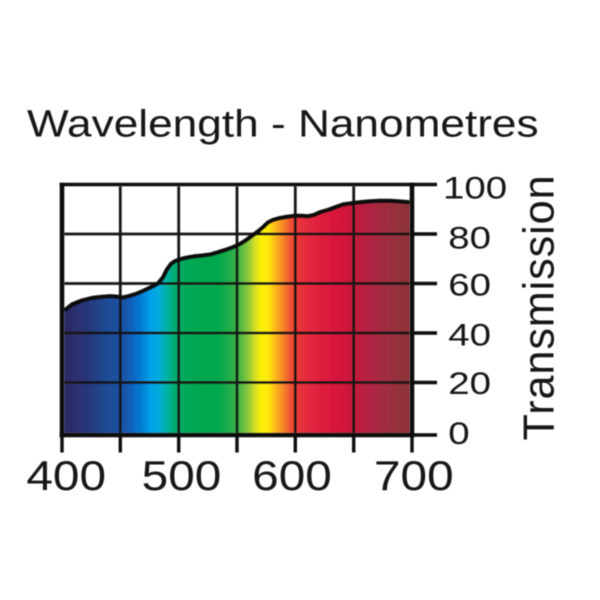 The image size is (600, 600). Describe the element at coordinates (458, 433) in the screenshot. I see `svg-text: 0` at that location.